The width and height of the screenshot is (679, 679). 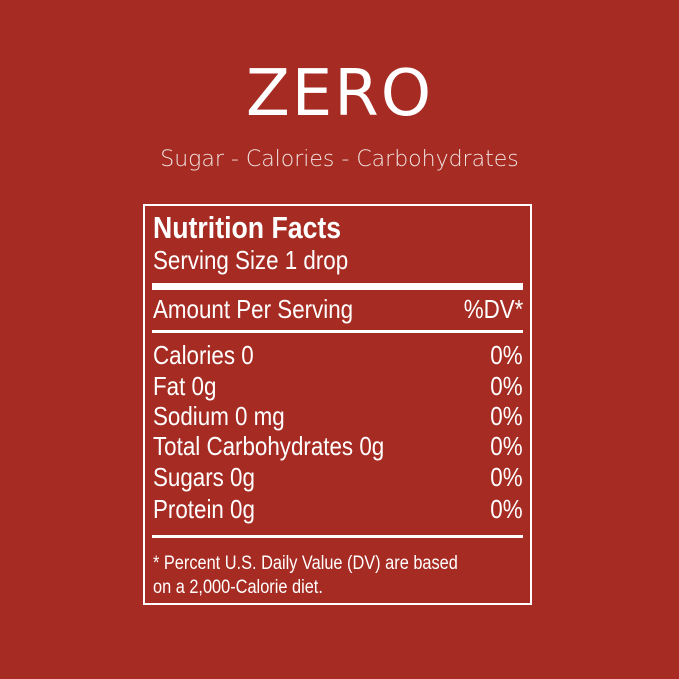 What do you see at coordinates (203, 355) in the screenshot?
I see `nutrient-name: Calories 0` at bounding box center [203, 355].